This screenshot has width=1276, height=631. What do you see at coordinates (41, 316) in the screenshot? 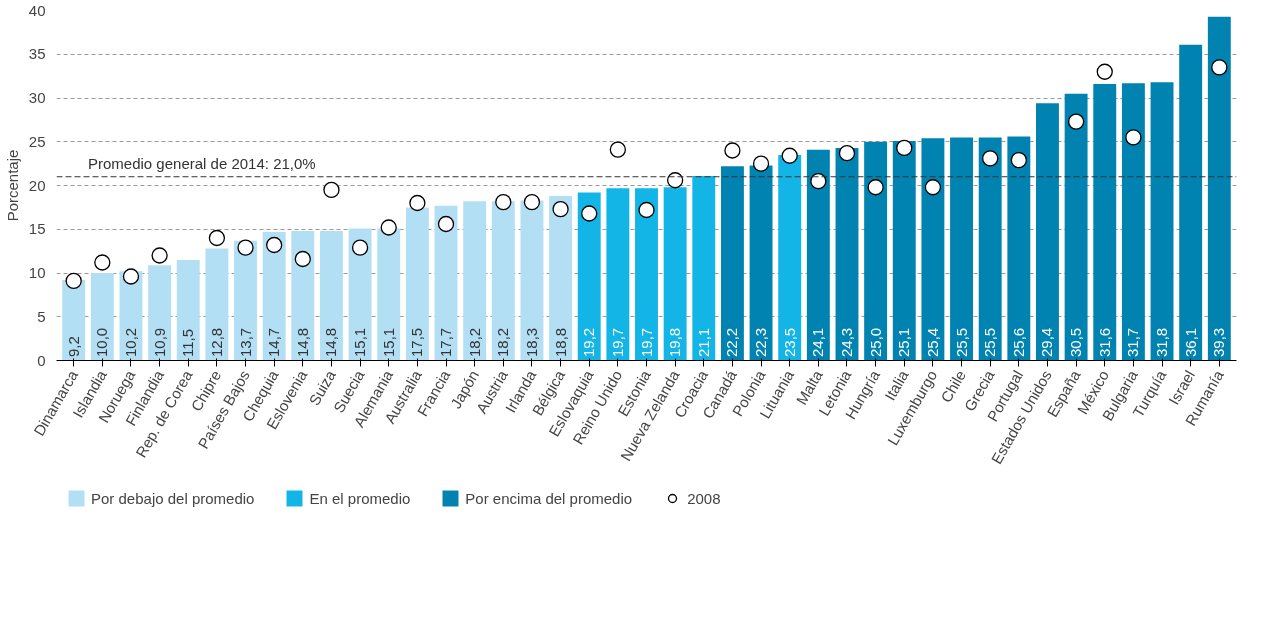
I see `y-tick-label: 5` at bounding box center [41, 316].